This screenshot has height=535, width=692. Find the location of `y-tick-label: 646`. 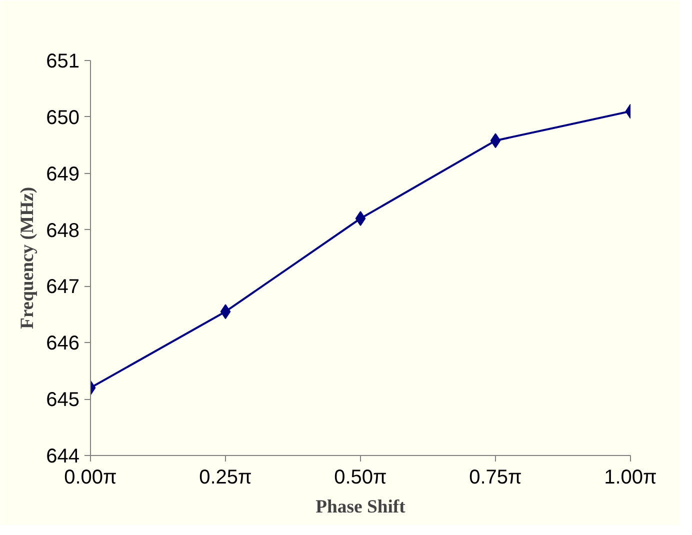

y-tick-label: 646 is located at coordinates (63, 343).